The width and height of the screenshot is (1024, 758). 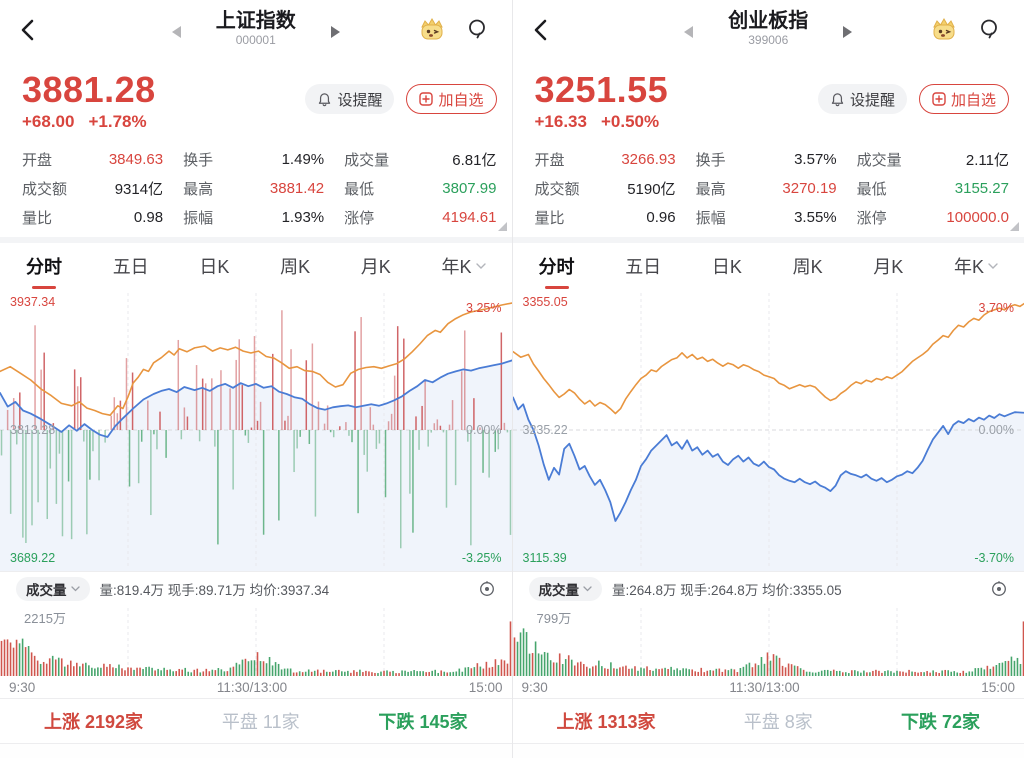 I want to click on volume-chart: 2215万, so click(x=256, y=641).